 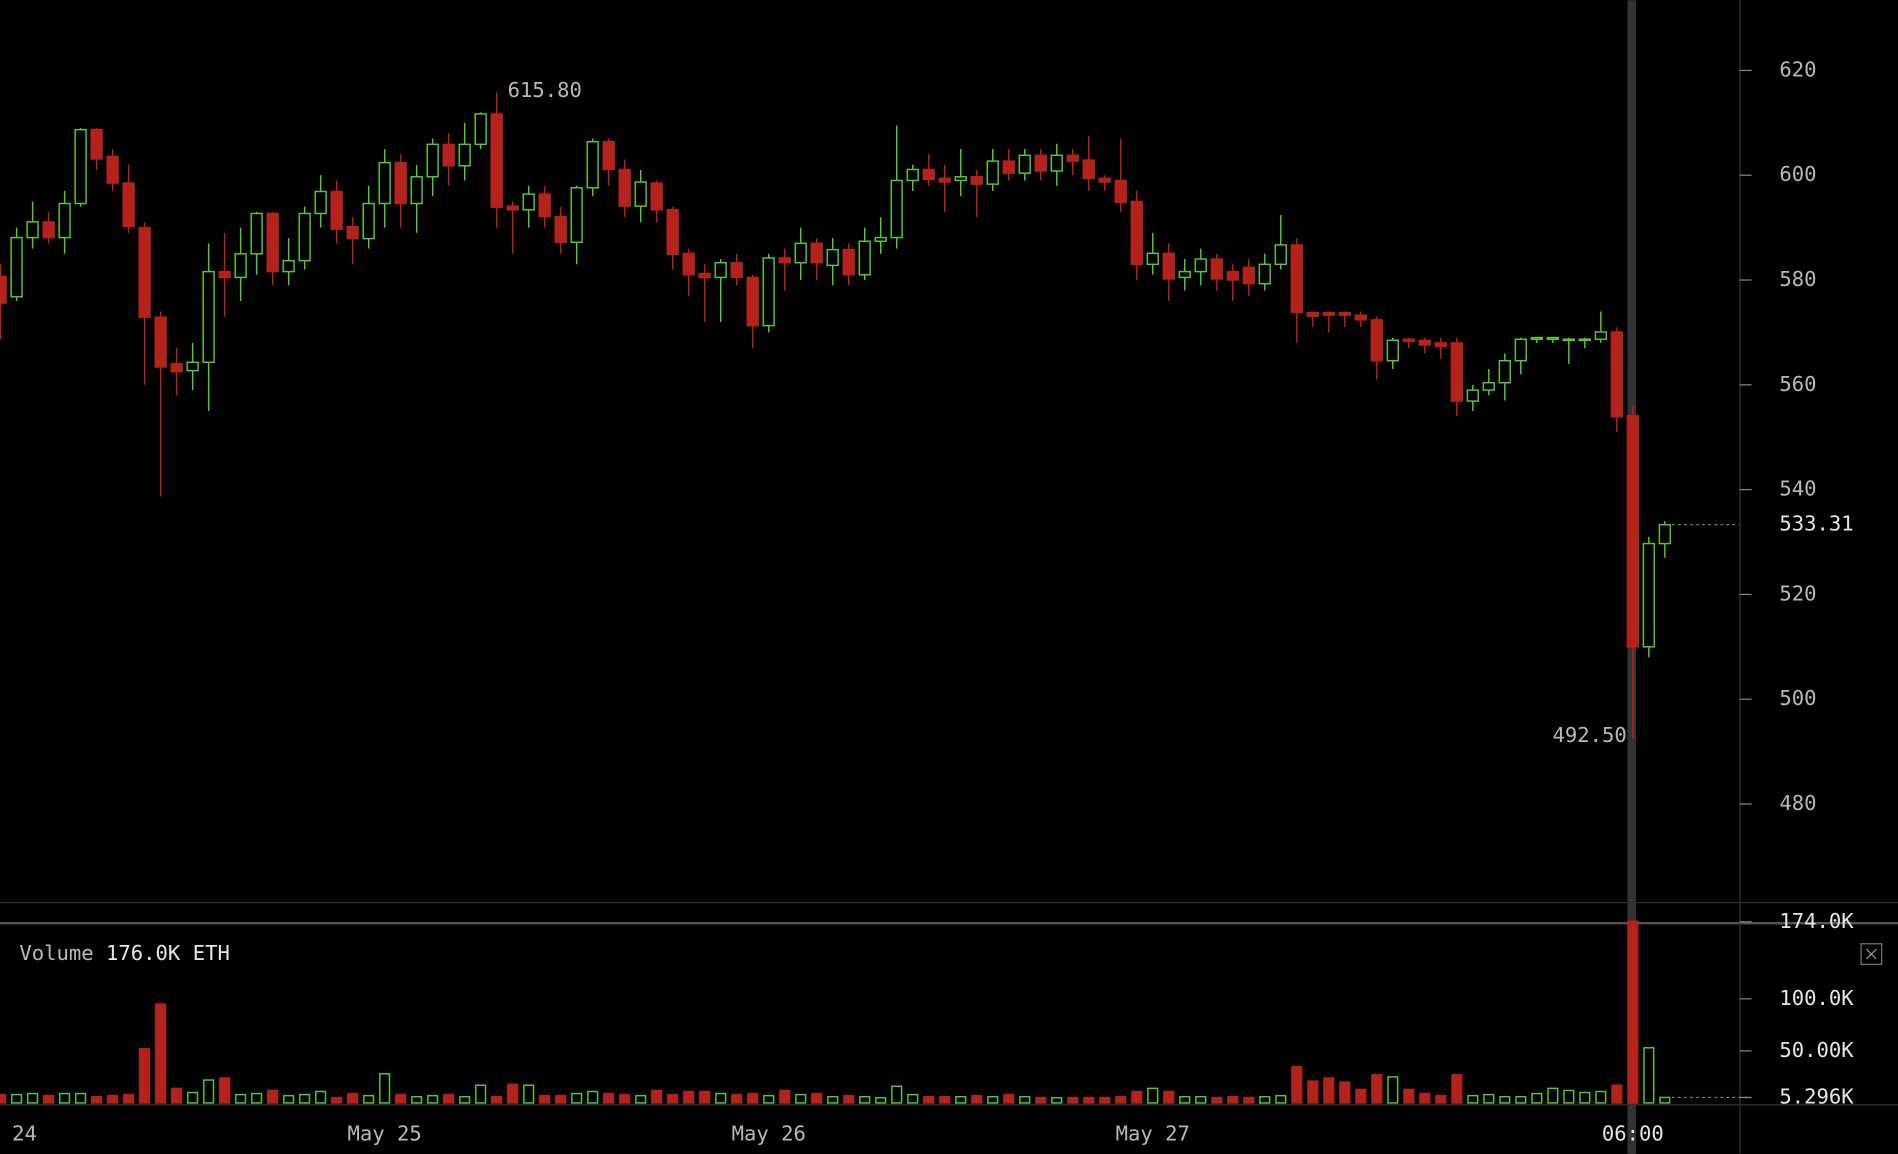 I want to click on close-button, so click(x=1871, y=954).